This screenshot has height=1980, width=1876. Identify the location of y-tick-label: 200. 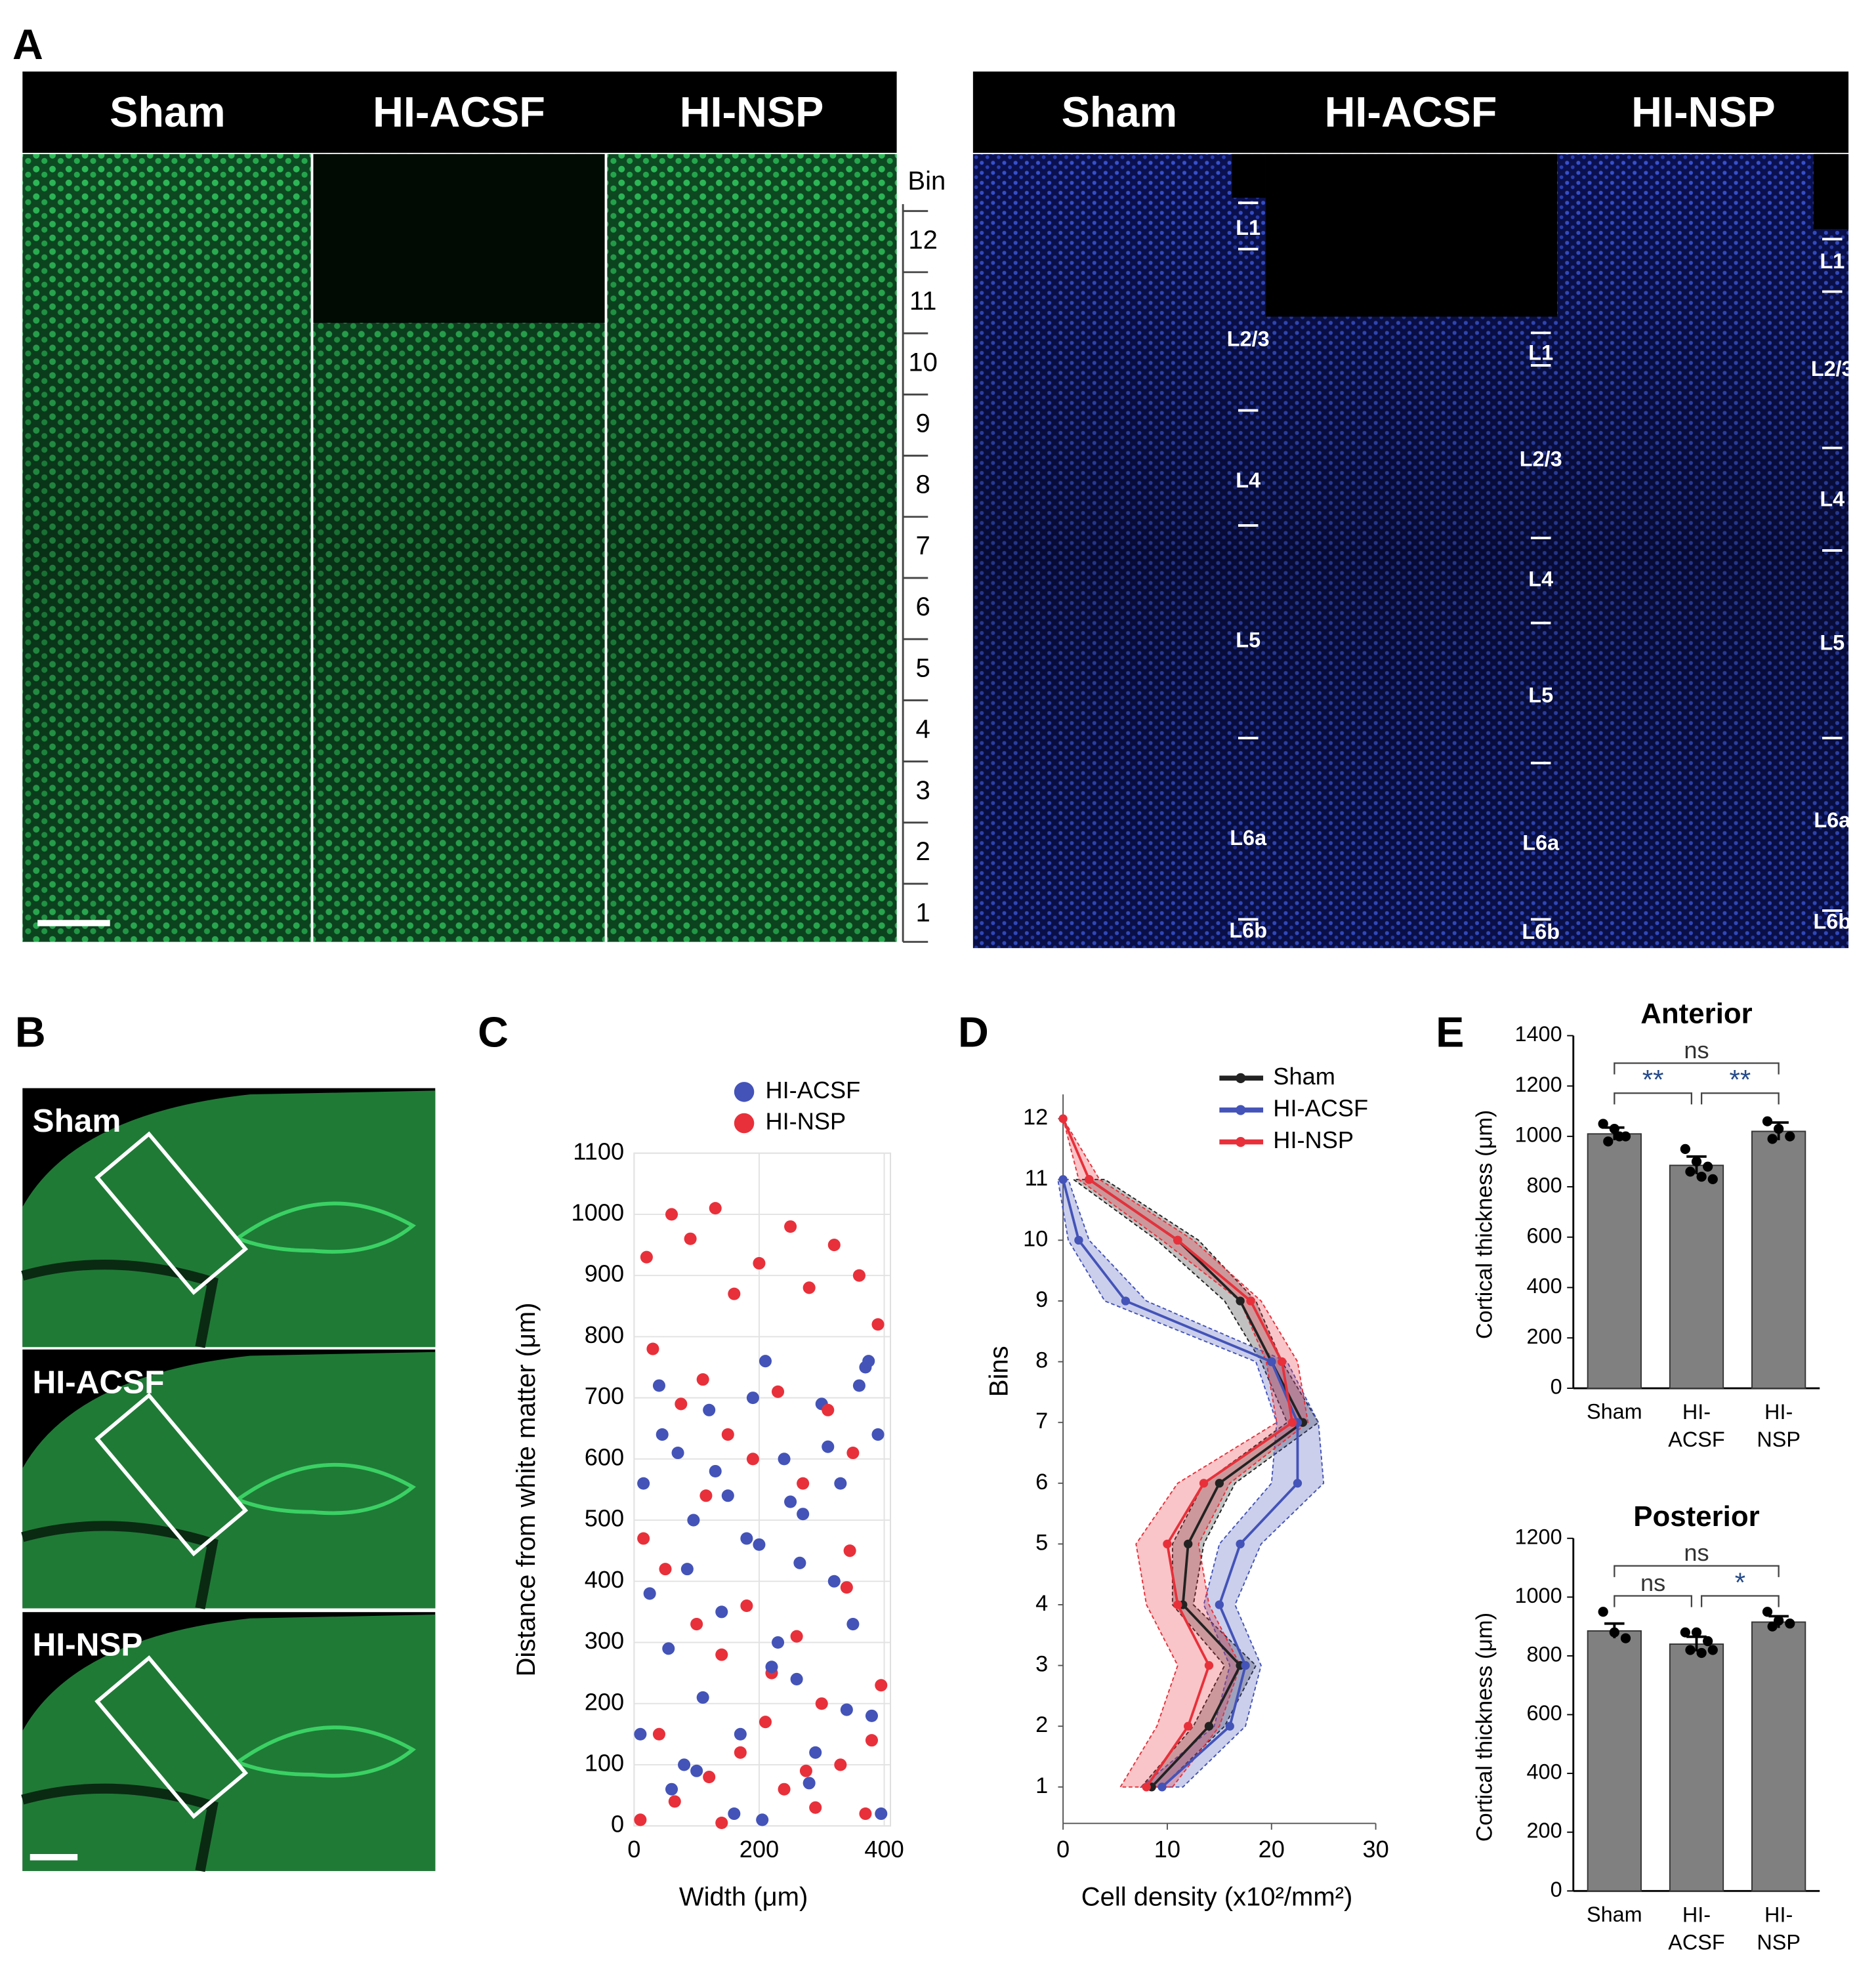
(1545, 1336).